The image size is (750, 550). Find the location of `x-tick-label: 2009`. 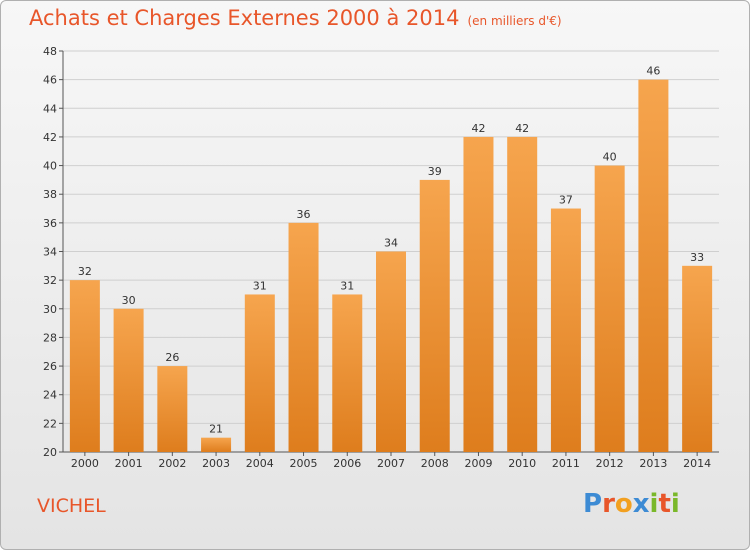

x-tick-label: 2009 is located at coordinates (478, 463).